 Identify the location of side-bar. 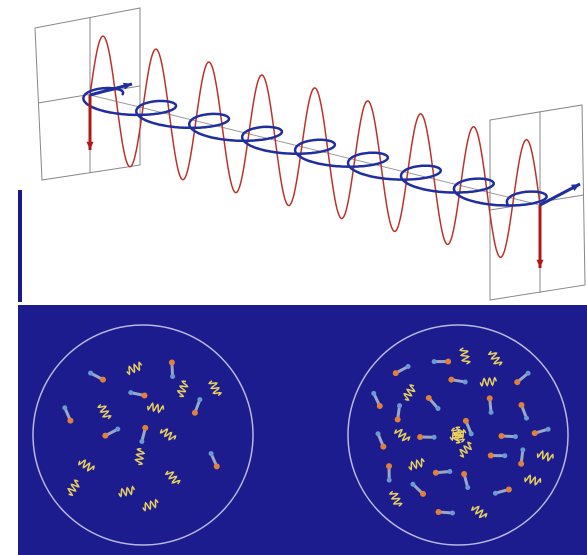
(20, 246).